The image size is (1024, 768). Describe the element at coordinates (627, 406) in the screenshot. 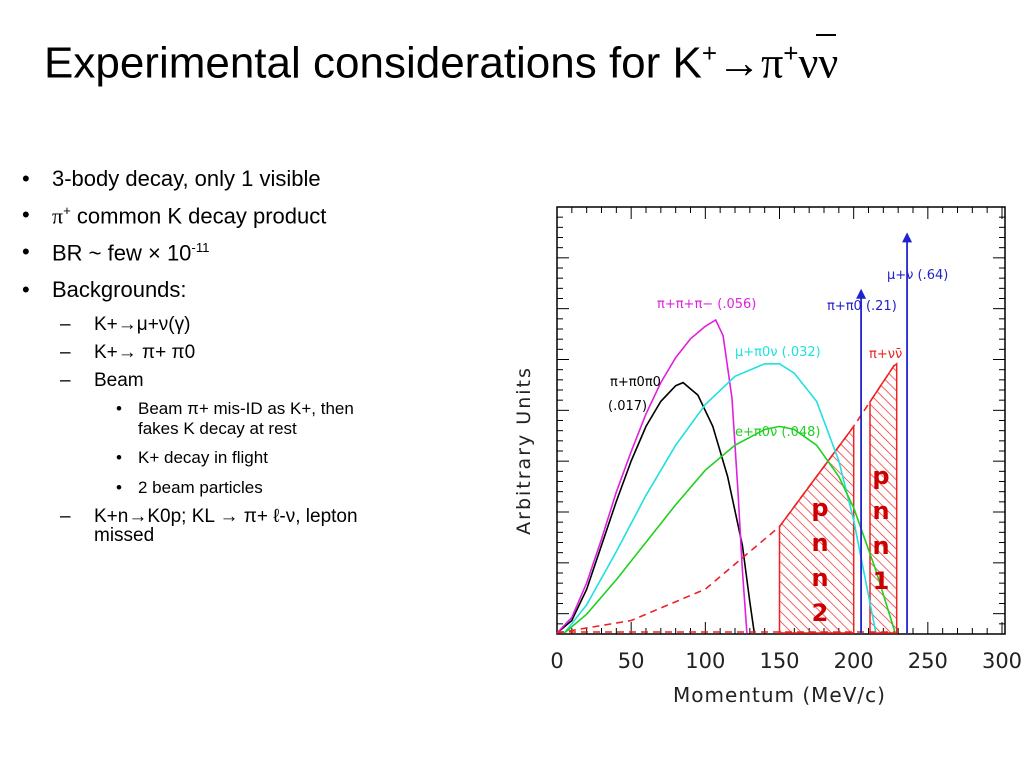

I see `label-pipi0pi0-br: (.017)` at that location.